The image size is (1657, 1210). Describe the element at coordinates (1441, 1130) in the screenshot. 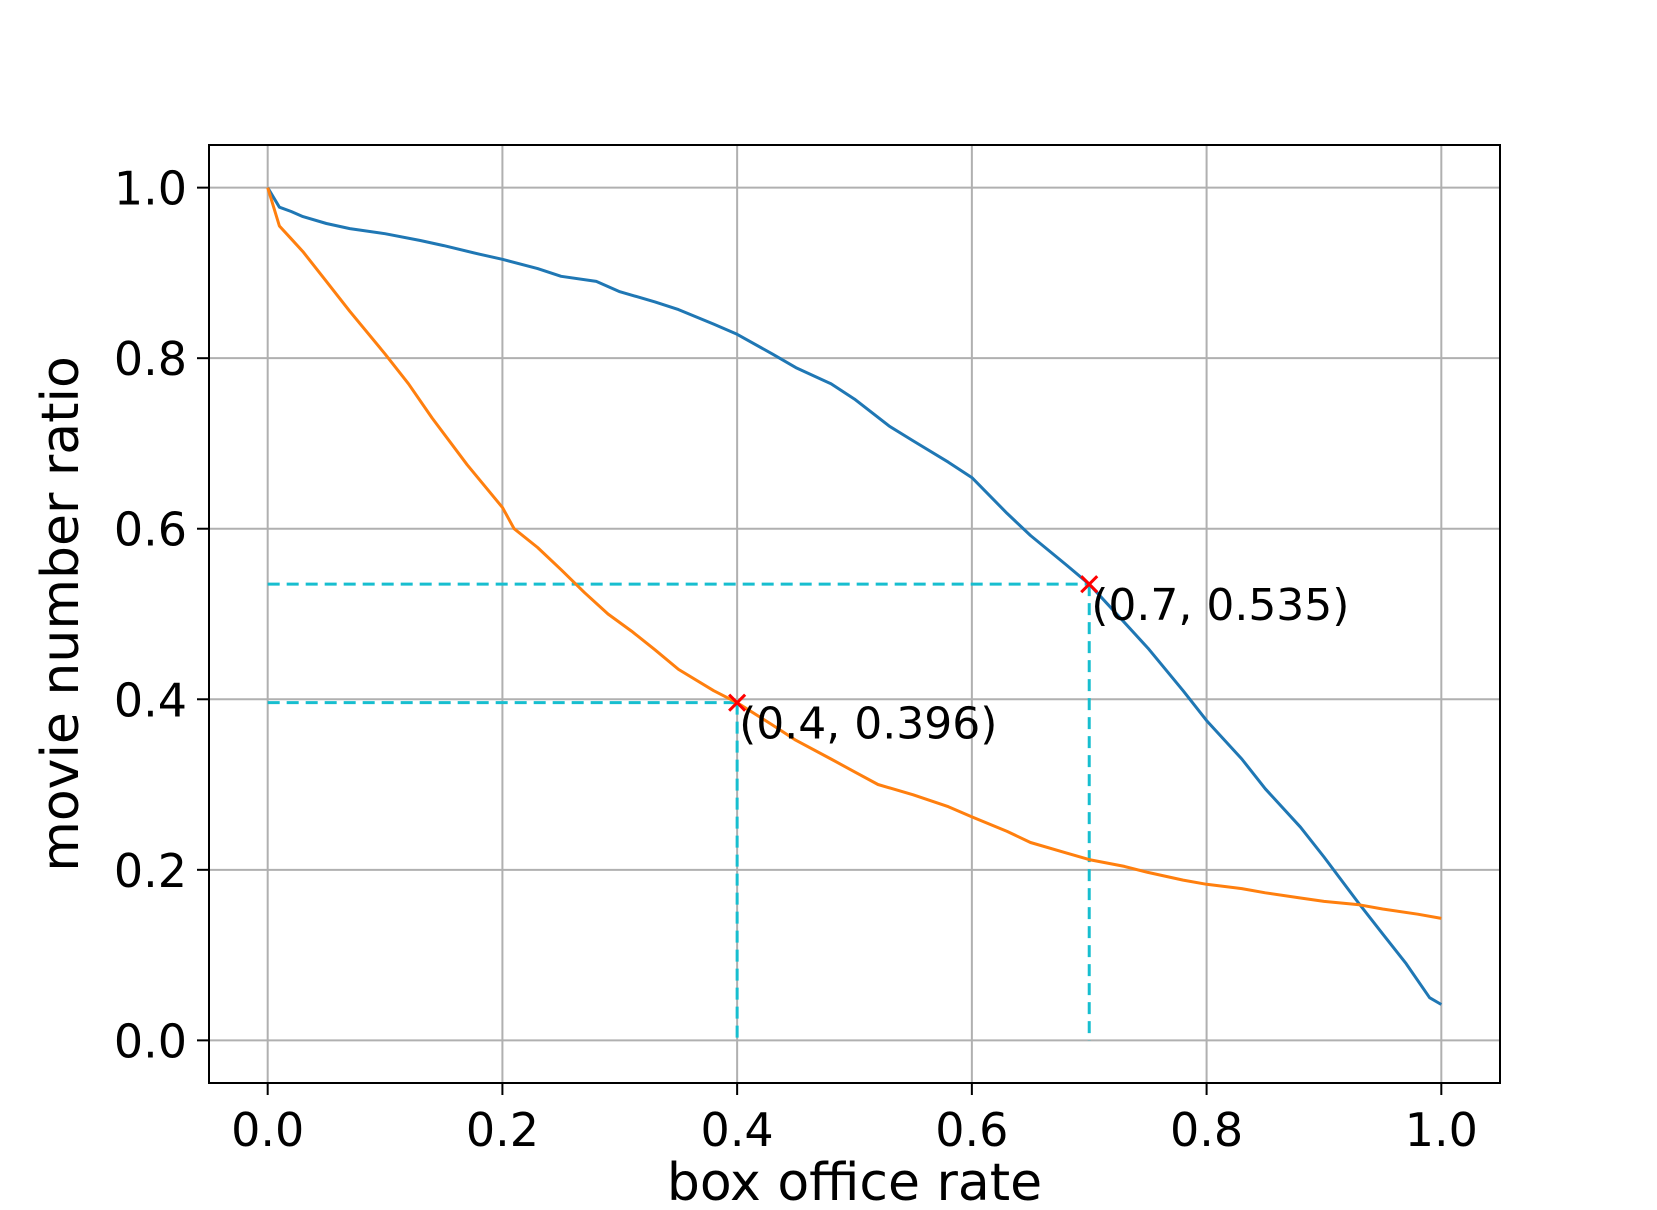

I see `x-tick-label: 1.0` at that location.